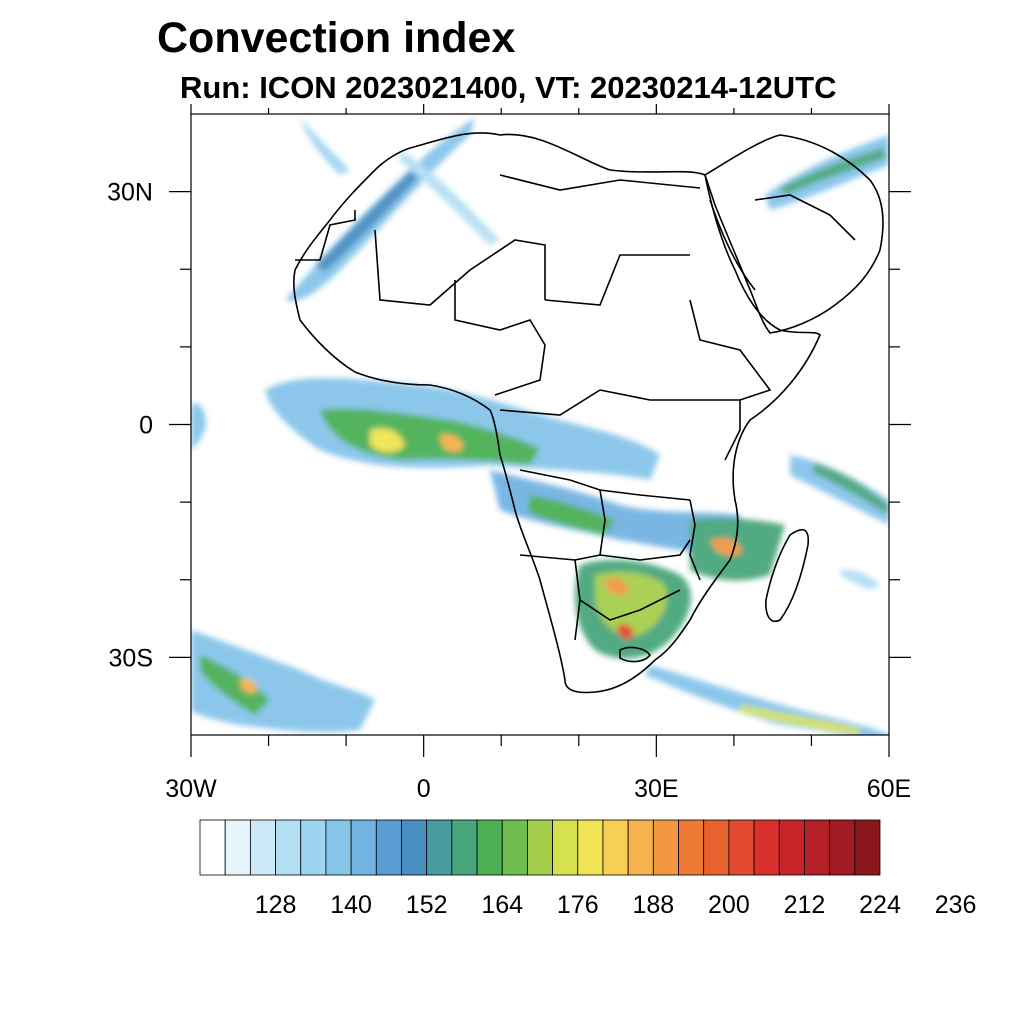  What do you see at coordinates (571, 515) in the screenshot?
I see `convection-band-congo-core` at bounding box center [571, 515].